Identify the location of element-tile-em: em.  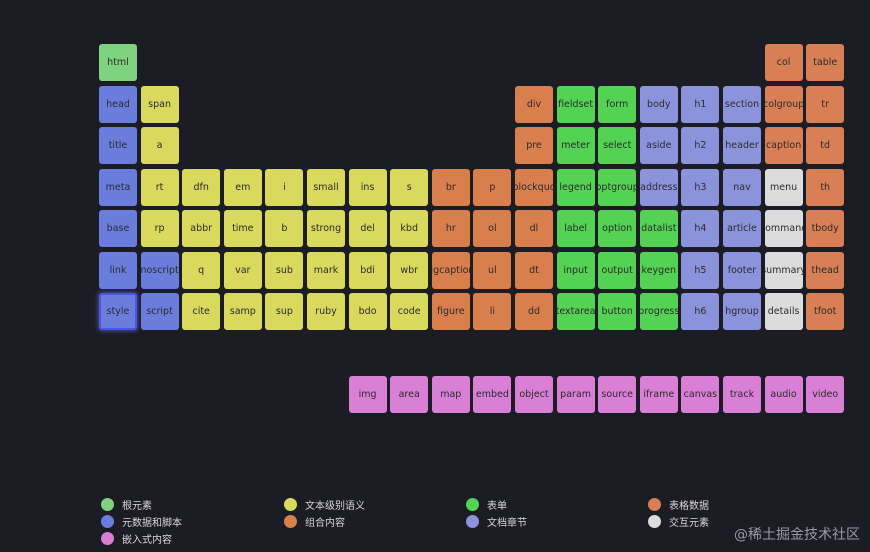
(242, 187).